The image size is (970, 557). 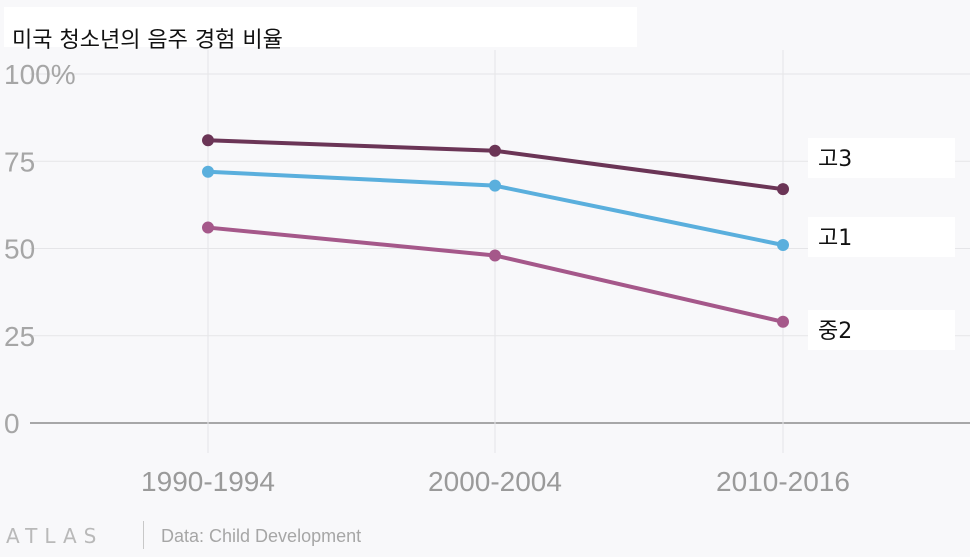 I want to click on x-axis-ticks: 1990-1994 2000-2004 2010-2016, so click(x=495, y=481).